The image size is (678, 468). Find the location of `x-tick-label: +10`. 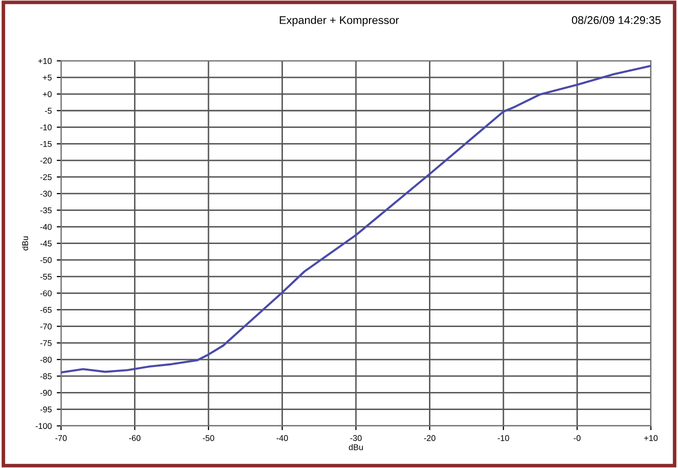

x-tick-label: +10 is located at coordinates (651, 438).